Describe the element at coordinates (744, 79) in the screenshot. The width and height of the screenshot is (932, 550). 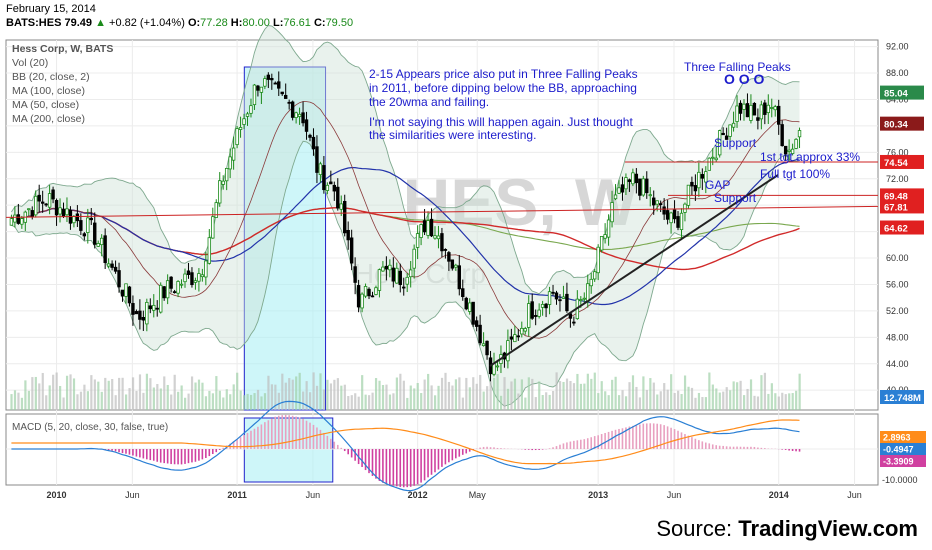
I see `label-peak-marks: O O O` at that location.